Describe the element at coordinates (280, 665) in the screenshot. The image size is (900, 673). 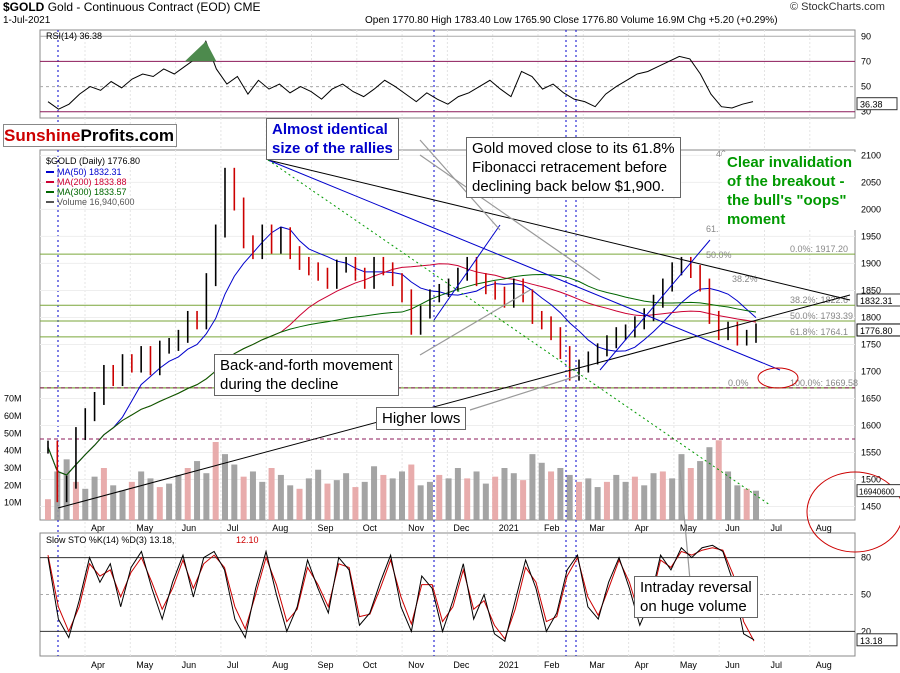
I see `x-tick-label: Aug` at that location.